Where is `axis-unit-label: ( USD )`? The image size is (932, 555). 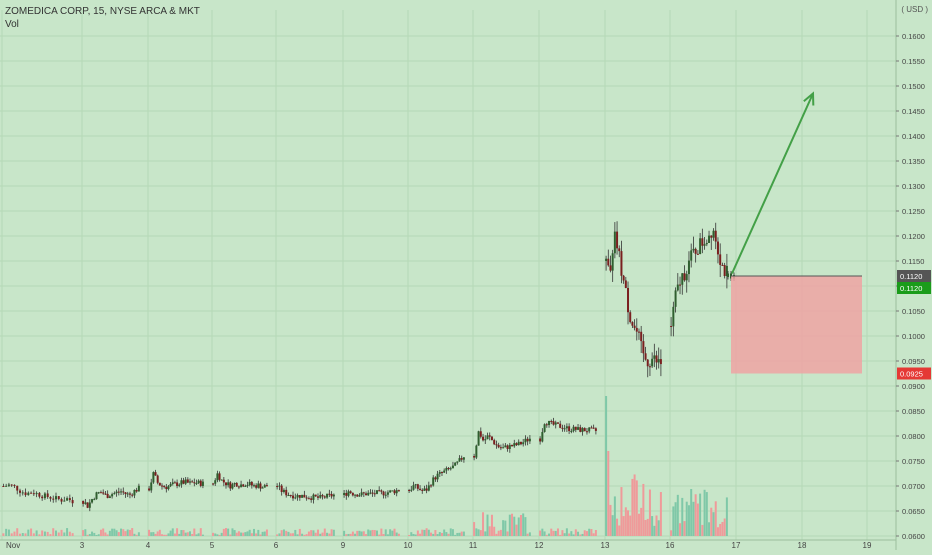 axis-unit-label: ( USD ) is located at coordinates (914, 9).